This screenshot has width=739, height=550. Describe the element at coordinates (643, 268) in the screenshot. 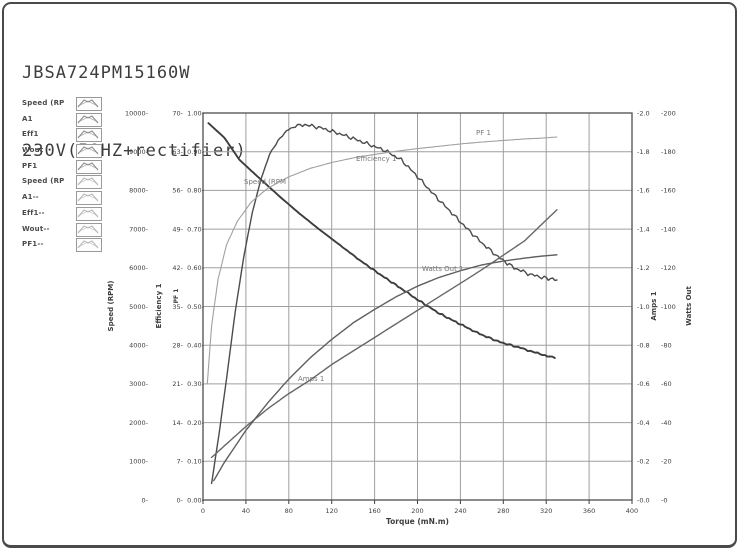

I see `amps-axis-tick: -1.2` at that location.